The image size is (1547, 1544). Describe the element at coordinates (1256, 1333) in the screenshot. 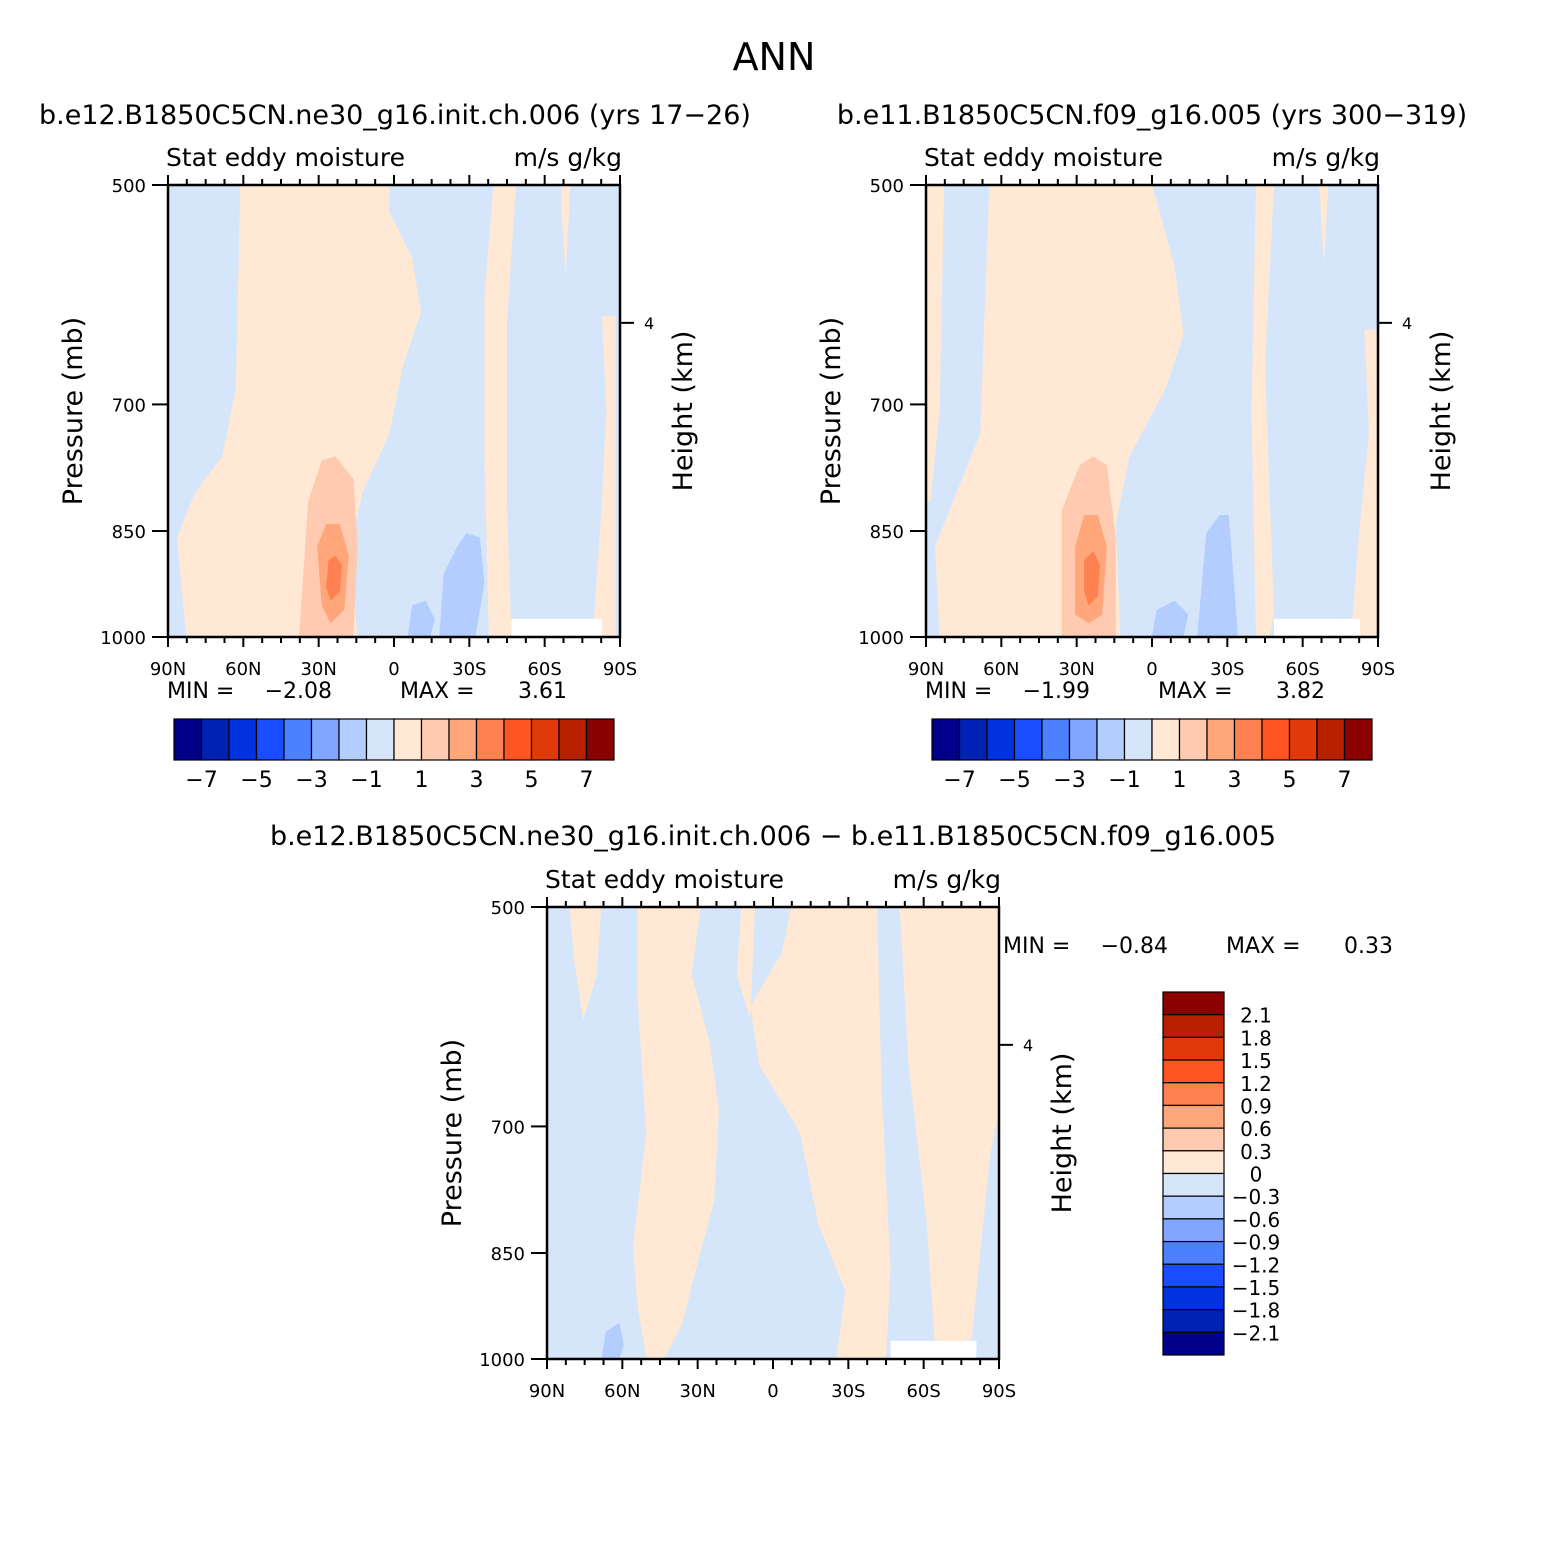

I see `colorbar-label: −2.1` at that location.